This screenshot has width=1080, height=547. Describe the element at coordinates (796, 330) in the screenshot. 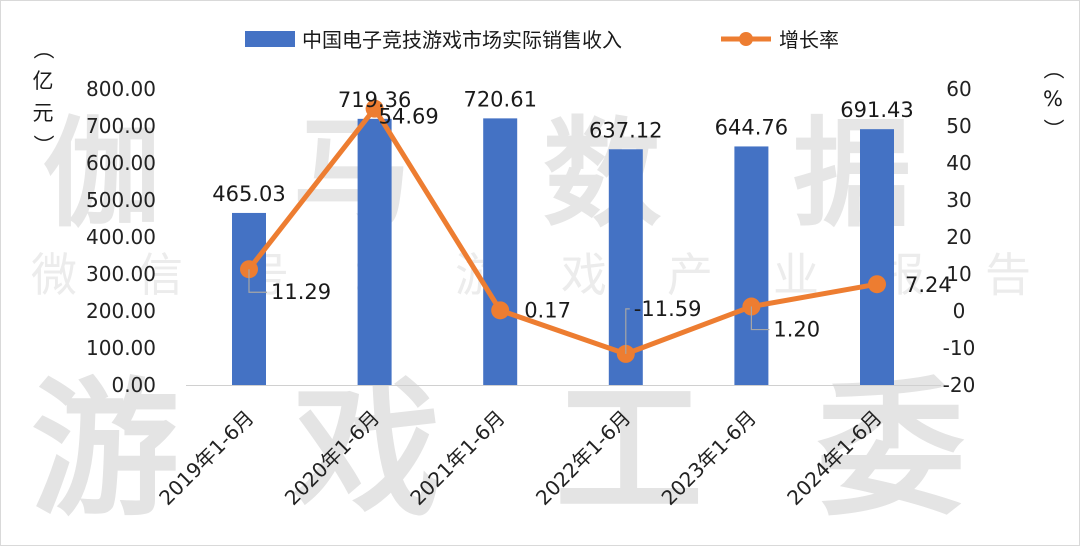

I see `line-value-label: 1.20` at that location.